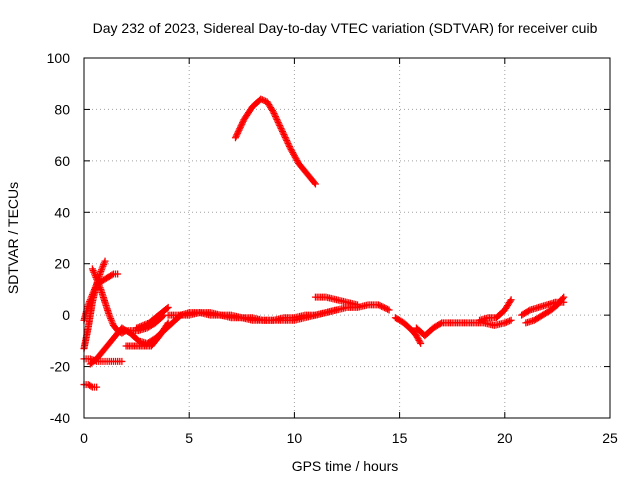  I want to click on x-tick-label: 5, so click(189, 438).